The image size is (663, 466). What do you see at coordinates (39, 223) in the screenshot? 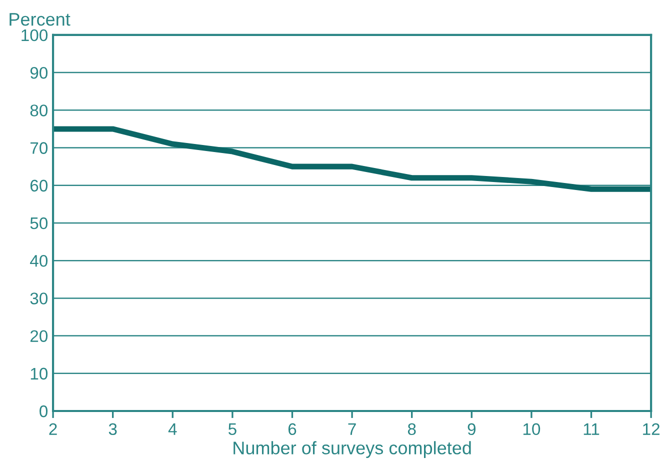
I see `y-tick-label: 50` at bounding box center [39, 223].